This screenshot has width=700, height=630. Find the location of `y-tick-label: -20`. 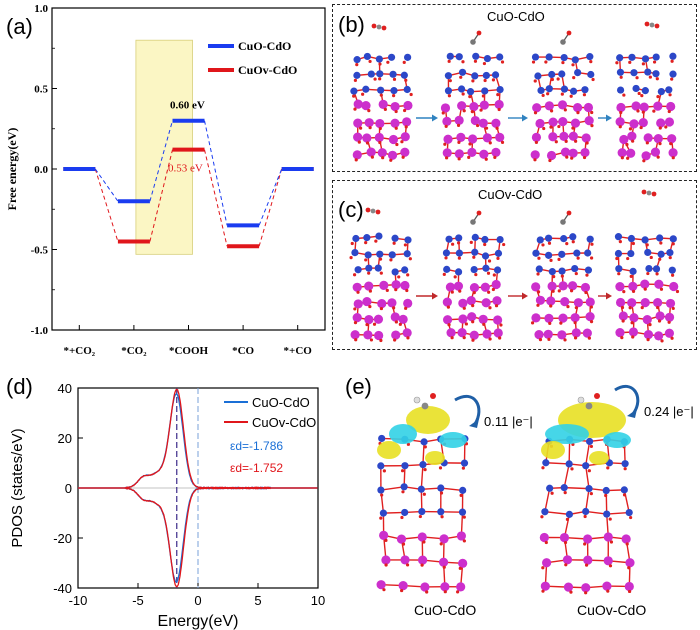

y-tick-label: -20 is located at coordinates (62, 538).